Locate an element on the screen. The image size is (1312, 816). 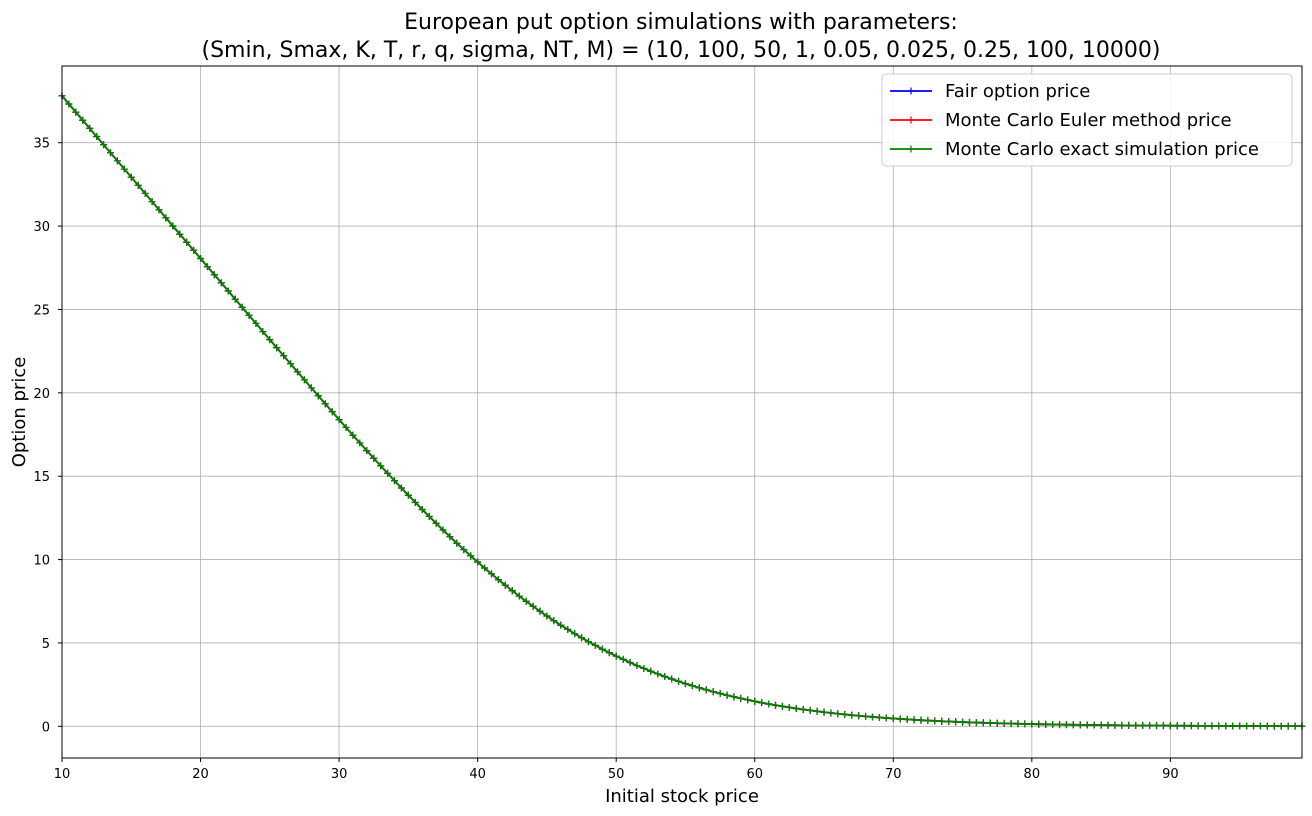
y-tick-label: 35 is located at coordinates (41, 144).